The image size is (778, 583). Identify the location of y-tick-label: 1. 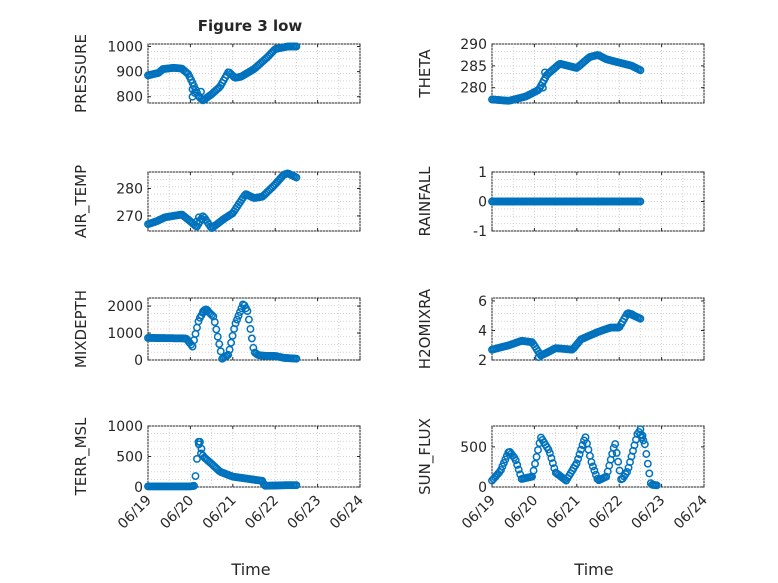
(482, 173).